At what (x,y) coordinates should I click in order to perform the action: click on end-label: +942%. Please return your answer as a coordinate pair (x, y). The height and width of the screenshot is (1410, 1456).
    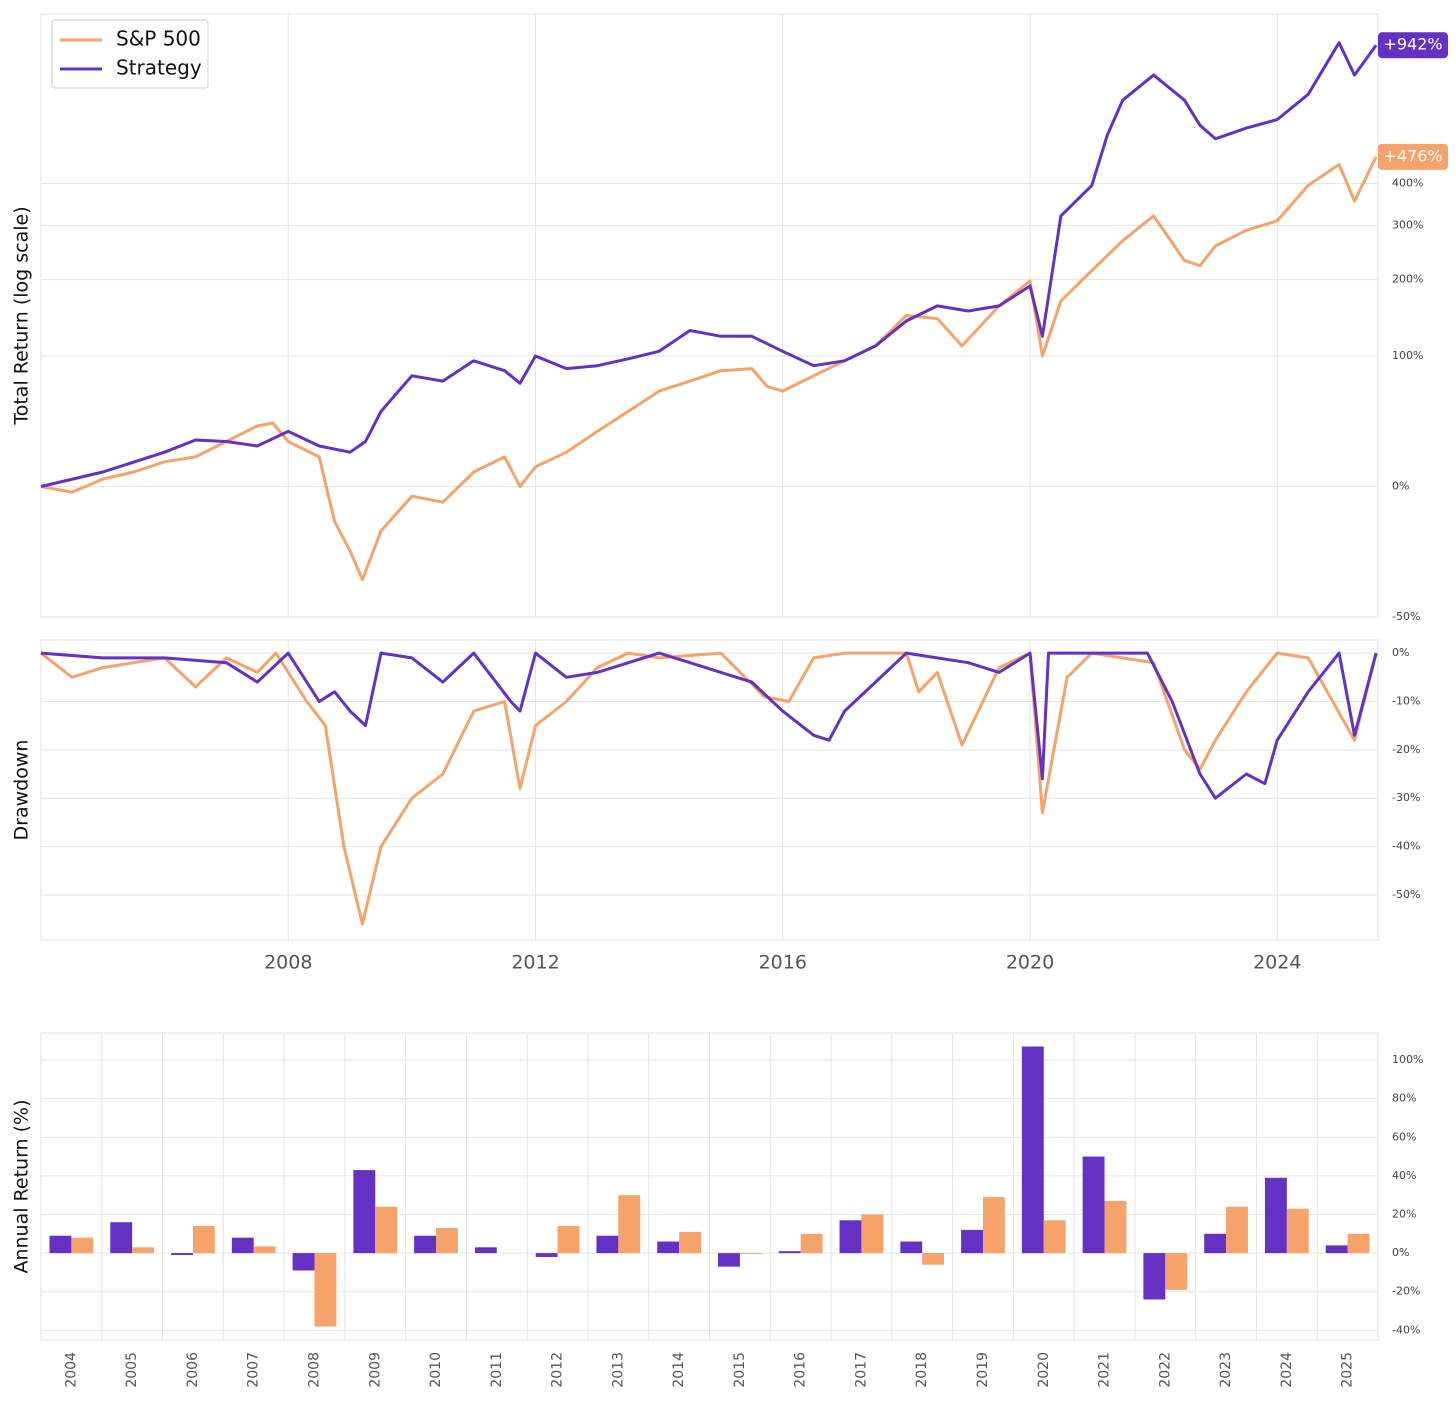
    Looking at the image, I should click on (1412, 44).